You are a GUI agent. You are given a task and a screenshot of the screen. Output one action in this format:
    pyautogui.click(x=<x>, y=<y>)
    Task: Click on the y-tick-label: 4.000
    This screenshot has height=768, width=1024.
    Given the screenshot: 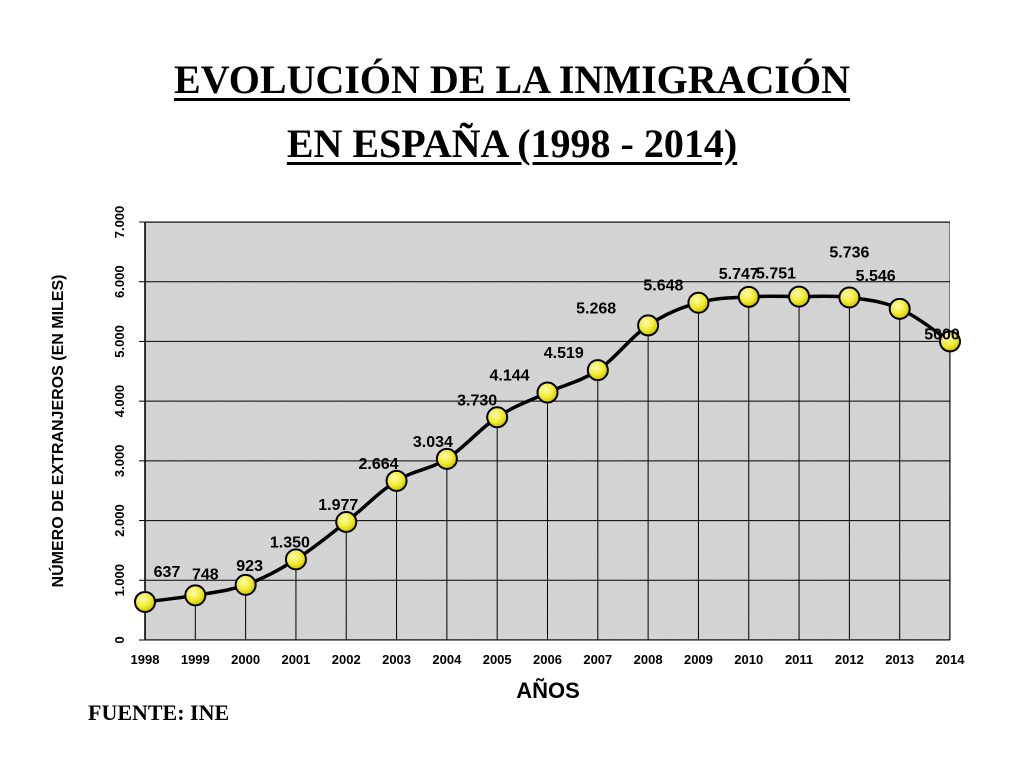 What is the action you would take?
    pyautogui.click(x=119, y=401)
    